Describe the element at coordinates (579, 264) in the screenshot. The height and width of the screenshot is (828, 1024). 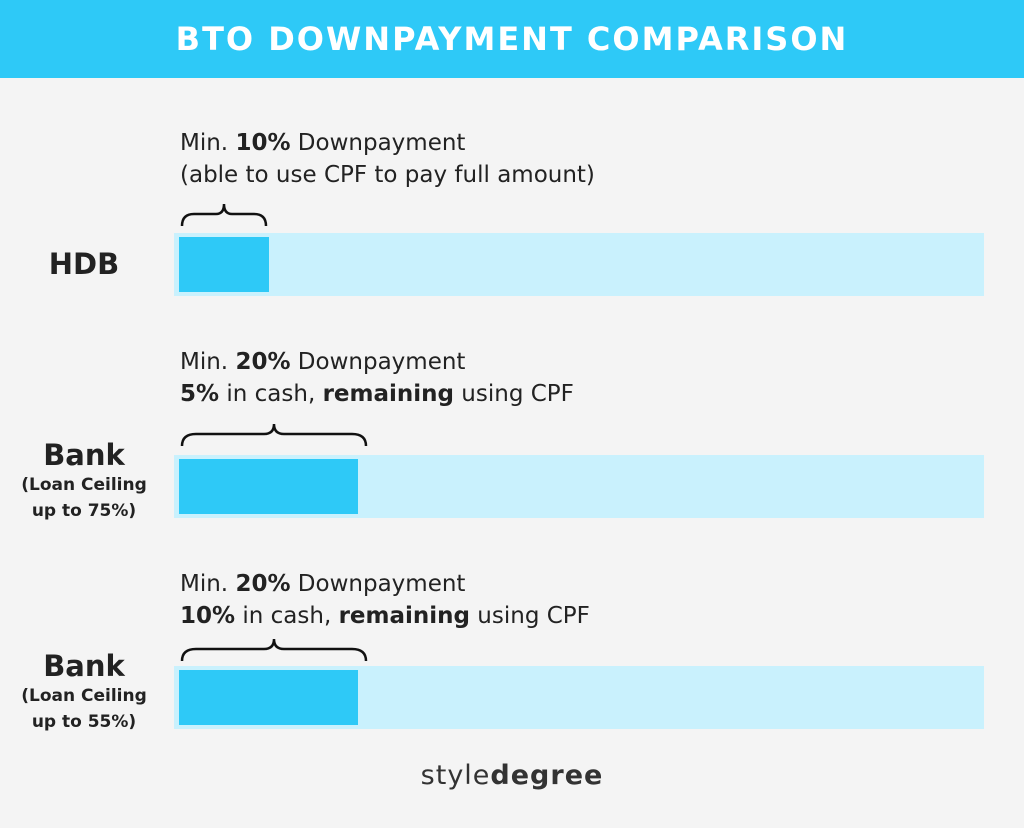
I see `bar-track-hdb` at that location.